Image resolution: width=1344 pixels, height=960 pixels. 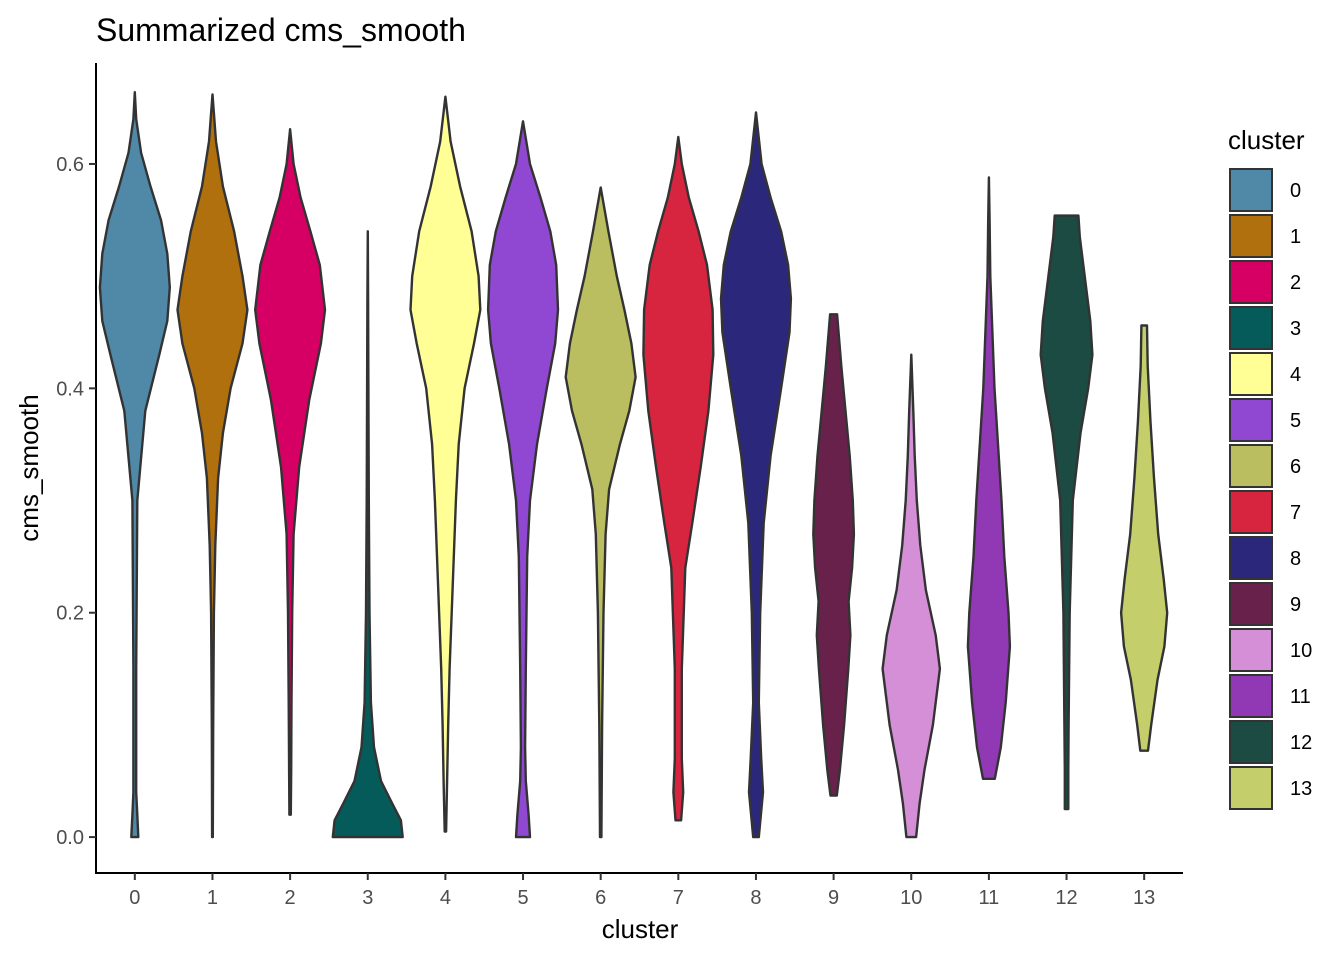 I want to click on legend-label-1: 1, so click(x=1295, y=237).